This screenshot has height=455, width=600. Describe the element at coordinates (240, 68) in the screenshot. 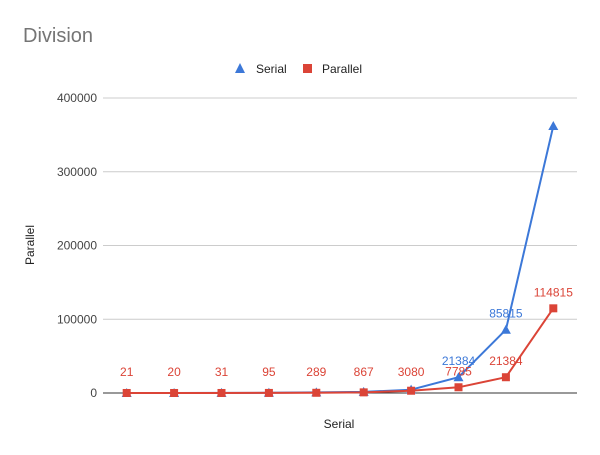

I see `legend-serial-marker` at that location.